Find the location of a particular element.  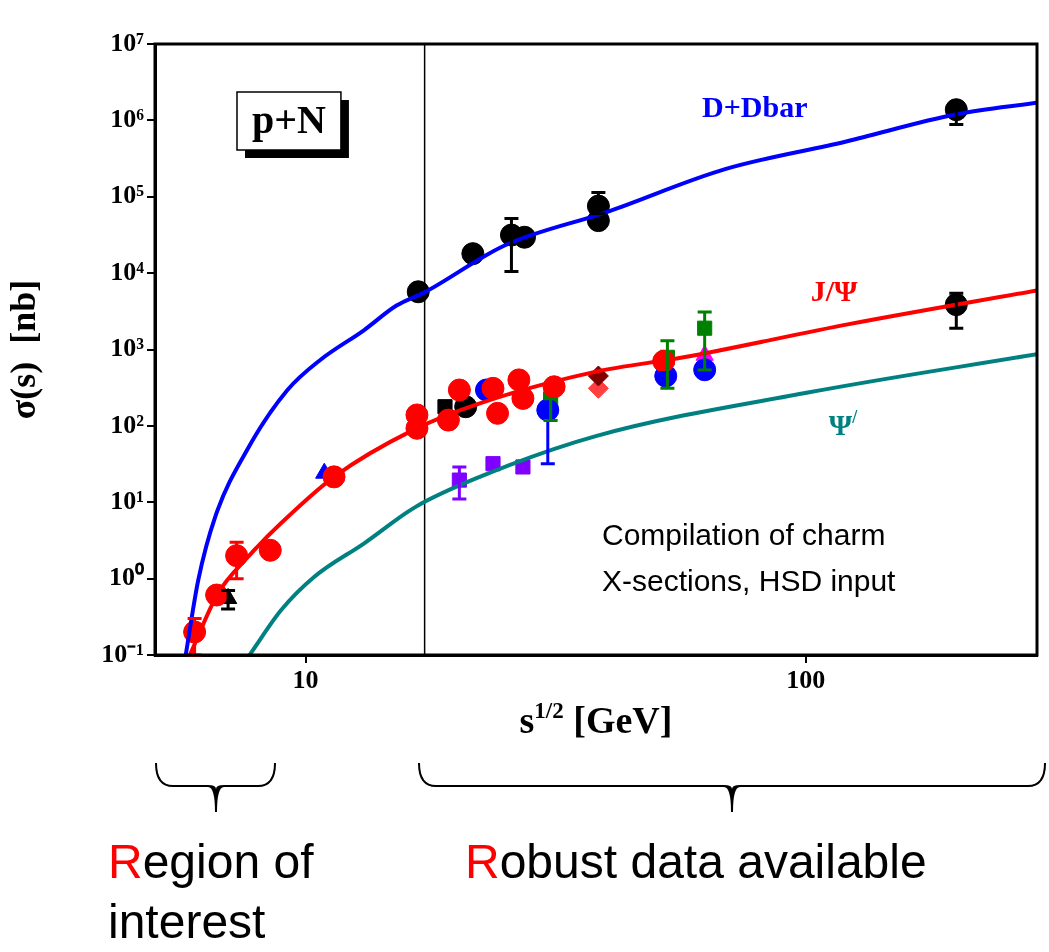

y-axis-title: σ(s) [nb] is located at coordinates (22, 349).